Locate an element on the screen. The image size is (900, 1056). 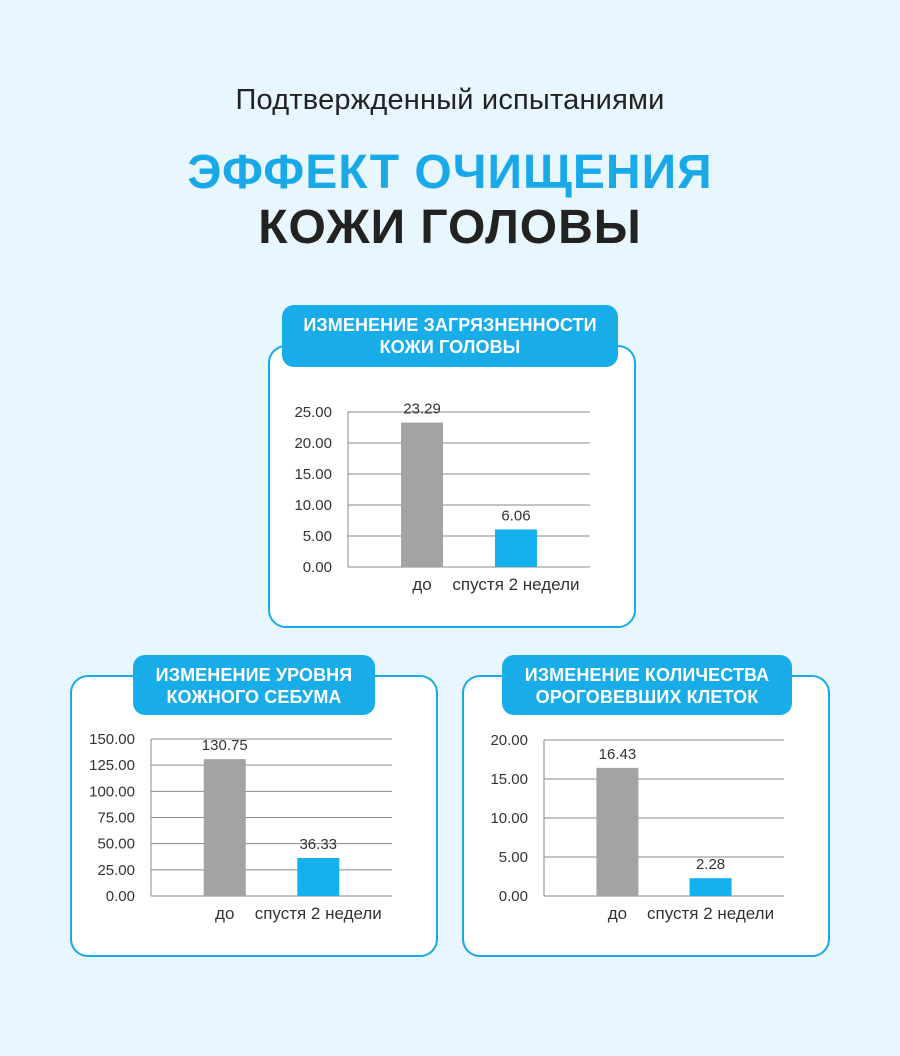
chart-title-line-1: ИЗМЕНЕНИЕ КОЛИЧЕСТВА is located at coordinates (647, 675).